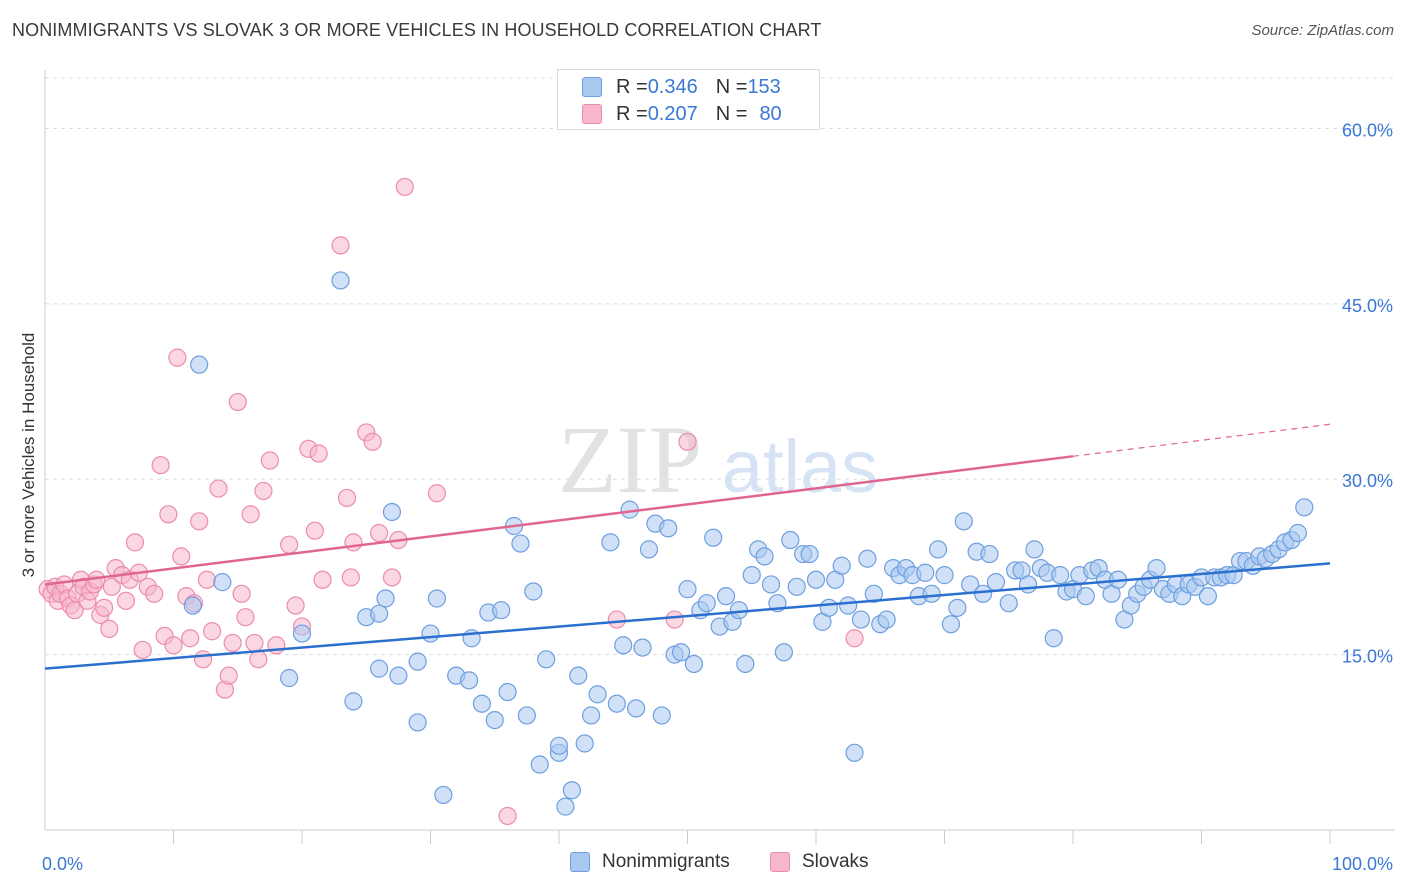 Image resolution: width=1406 pixels, height=892 pixels. Describe the element at coordinates (672, 86) in the screenshot. I see `legend-r-value: 0.346` at that location.